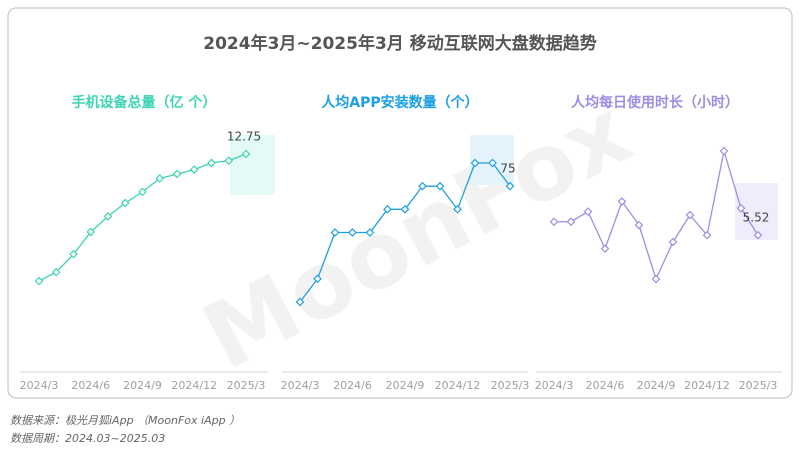  Describe the element at coordinates (144, 102) in the screenshot. I see `chart-title: 手机设备总量（亿 个）` at that location.